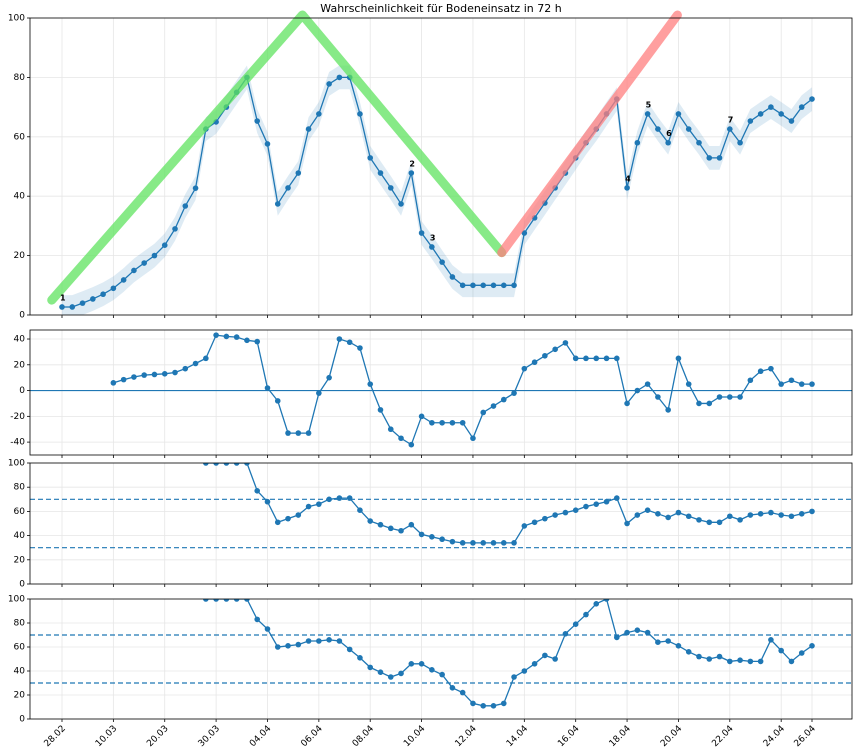  Describe the element at coordinates (466, 736) in the screenshot. I see `x-tick-label: 12.04` at that location.